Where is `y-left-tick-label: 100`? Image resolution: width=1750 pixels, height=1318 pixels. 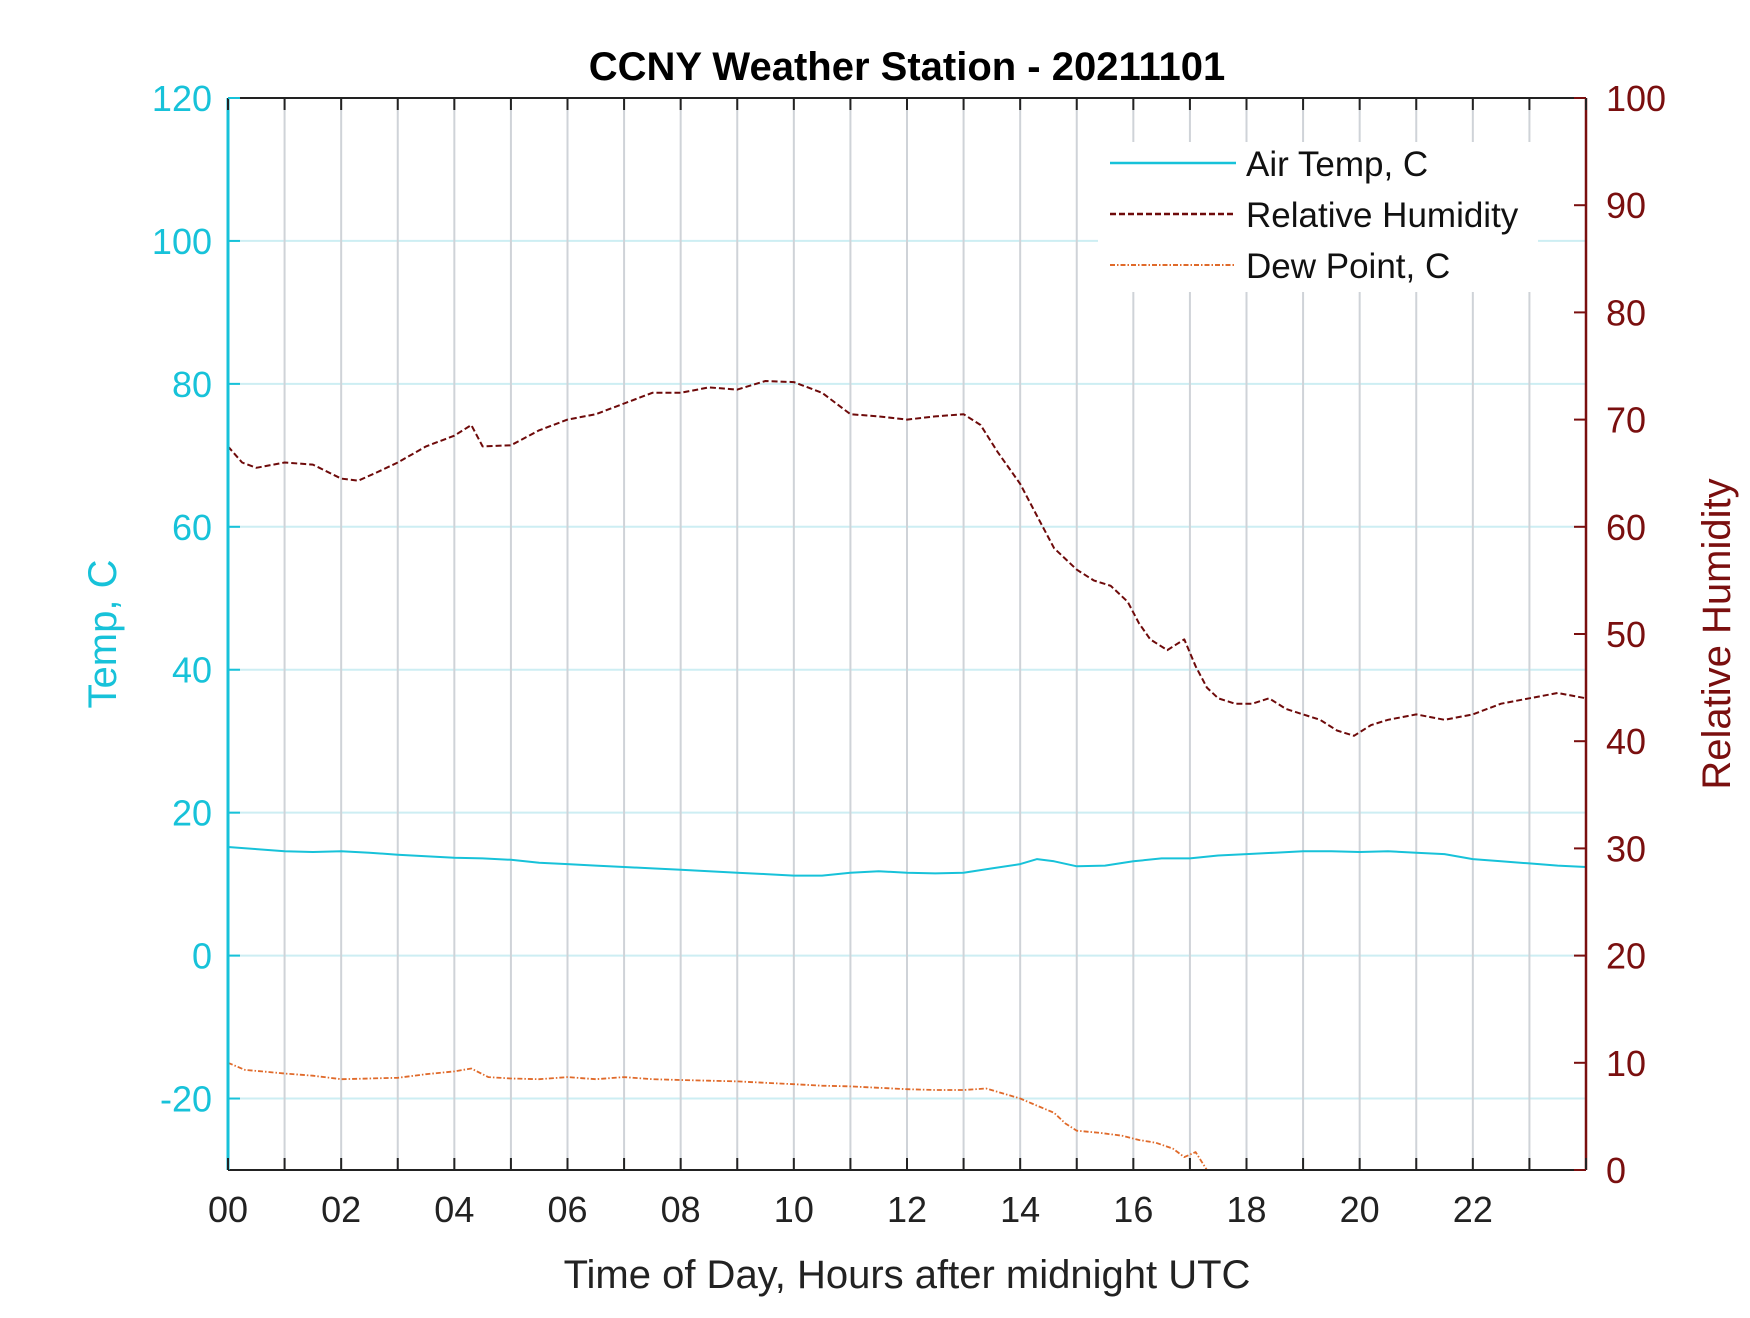 y-left-tick-label: 100 is located at coordinates (182, 241).